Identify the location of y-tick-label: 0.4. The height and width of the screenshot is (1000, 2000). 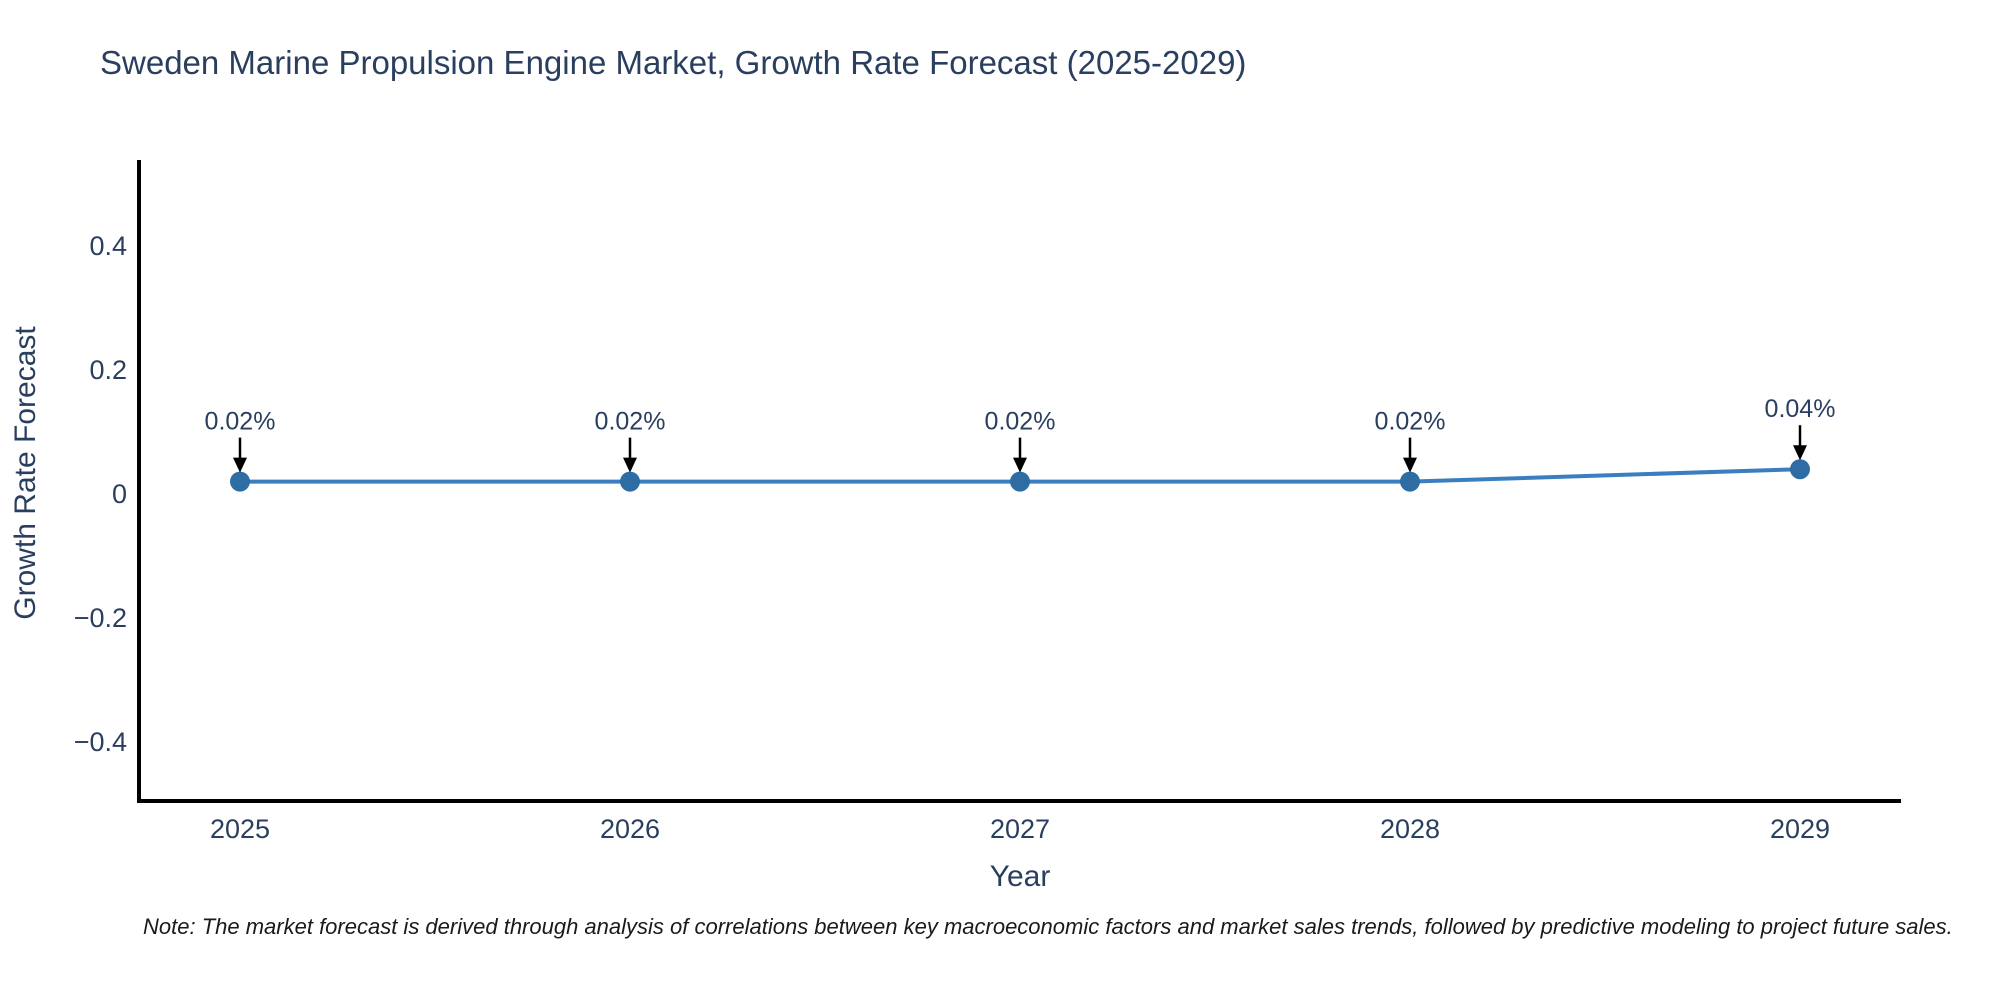
(108, 246).